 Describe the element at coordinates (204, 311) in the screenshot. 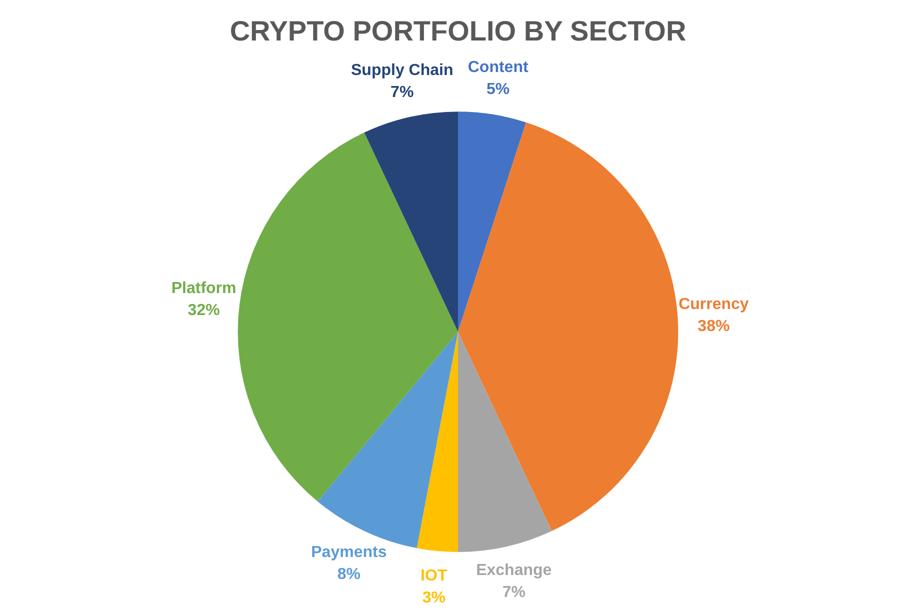

I see `data-label: 32%` at that location.